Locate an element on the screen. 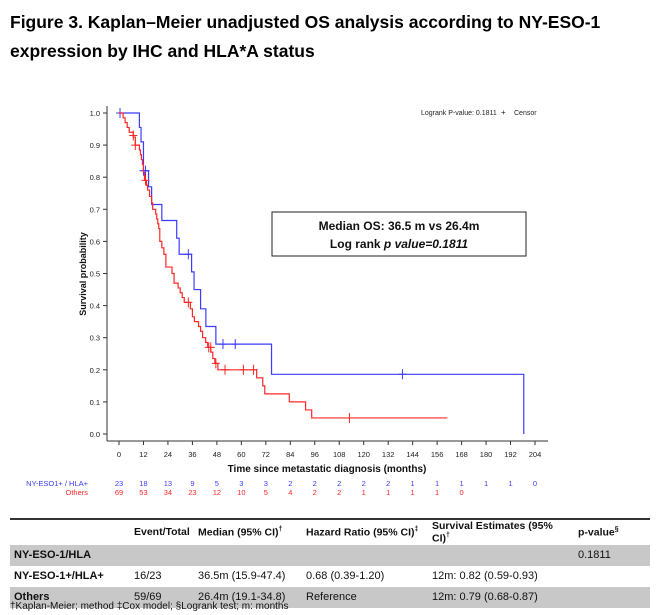 The image size is (657, 615). table-row: NY-ESO-1/HLA 0.1811 is located at coordinates (330, 555).